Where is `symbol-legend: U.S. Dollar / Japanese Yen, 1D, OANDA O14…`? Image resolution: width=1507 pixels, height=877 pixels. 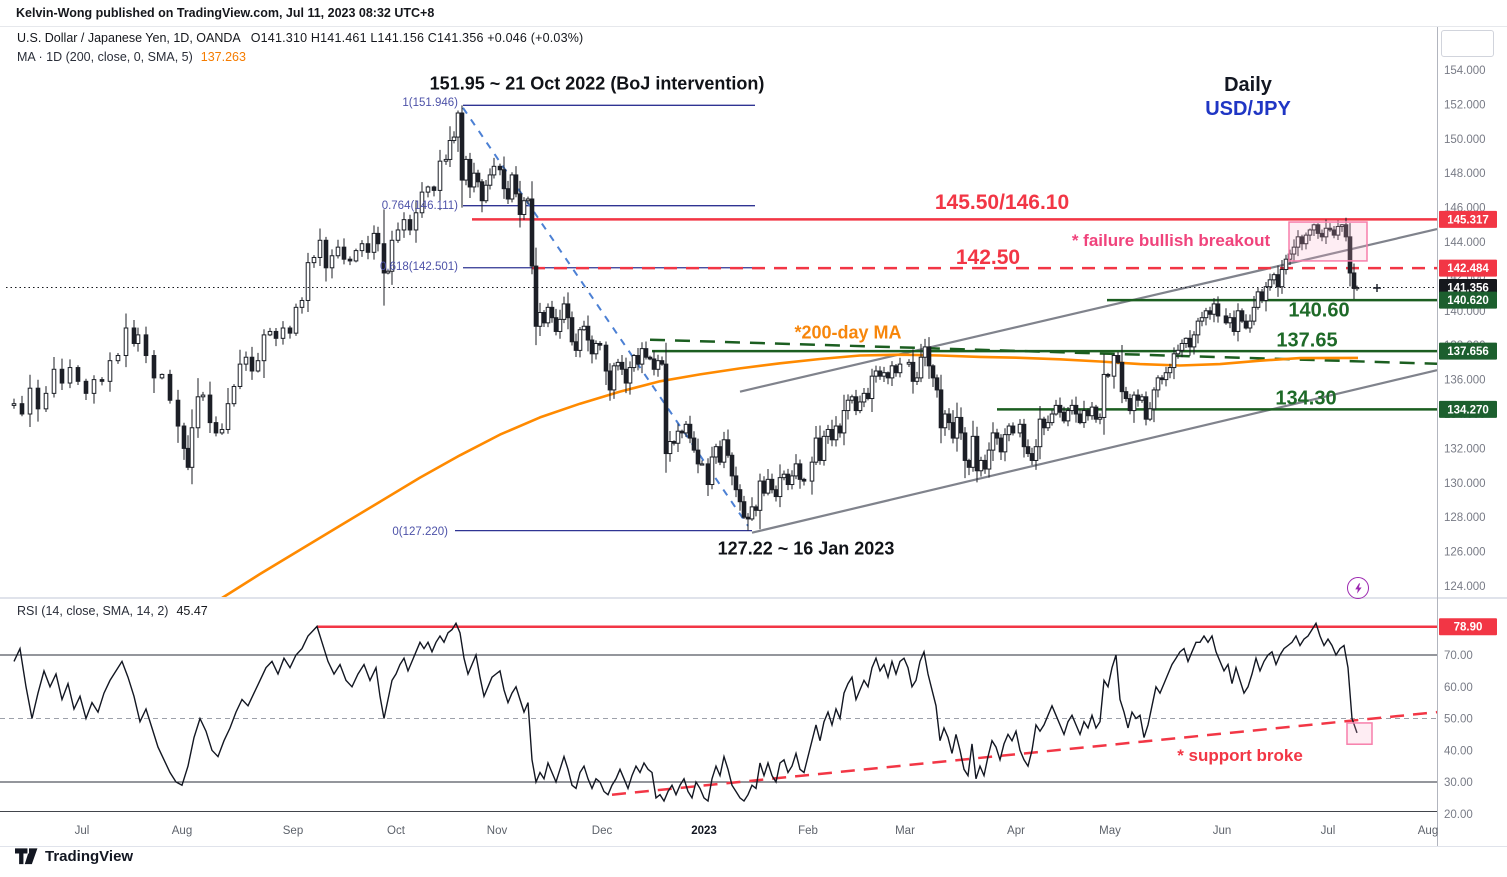 symbol-legend: U.S. Dollar / Japanese Yen, 1D, OANDA O14… is located at coordinates (300, 38).